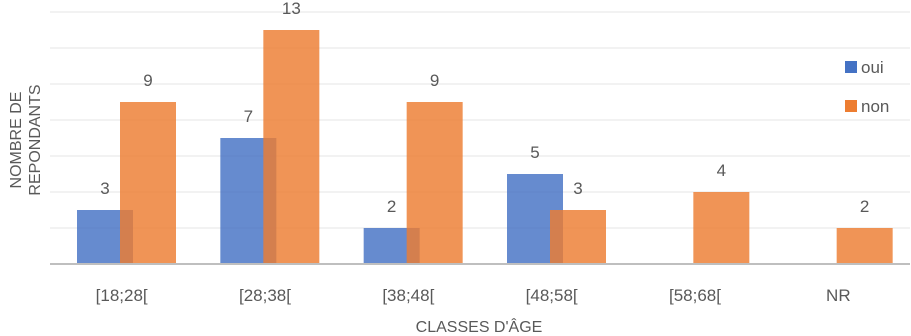  I want to click on x-tick-label-0: [18;28[, so click(122, 295).